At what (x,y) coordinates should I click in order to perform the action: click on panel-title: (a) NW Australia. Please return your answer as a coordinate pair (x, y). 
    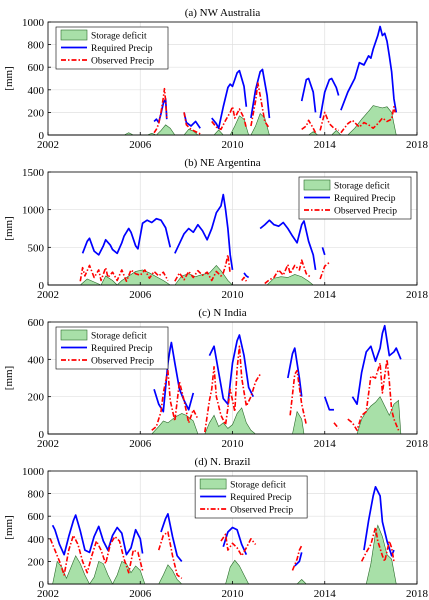
    Looking at the image, I should click on (223, 13).